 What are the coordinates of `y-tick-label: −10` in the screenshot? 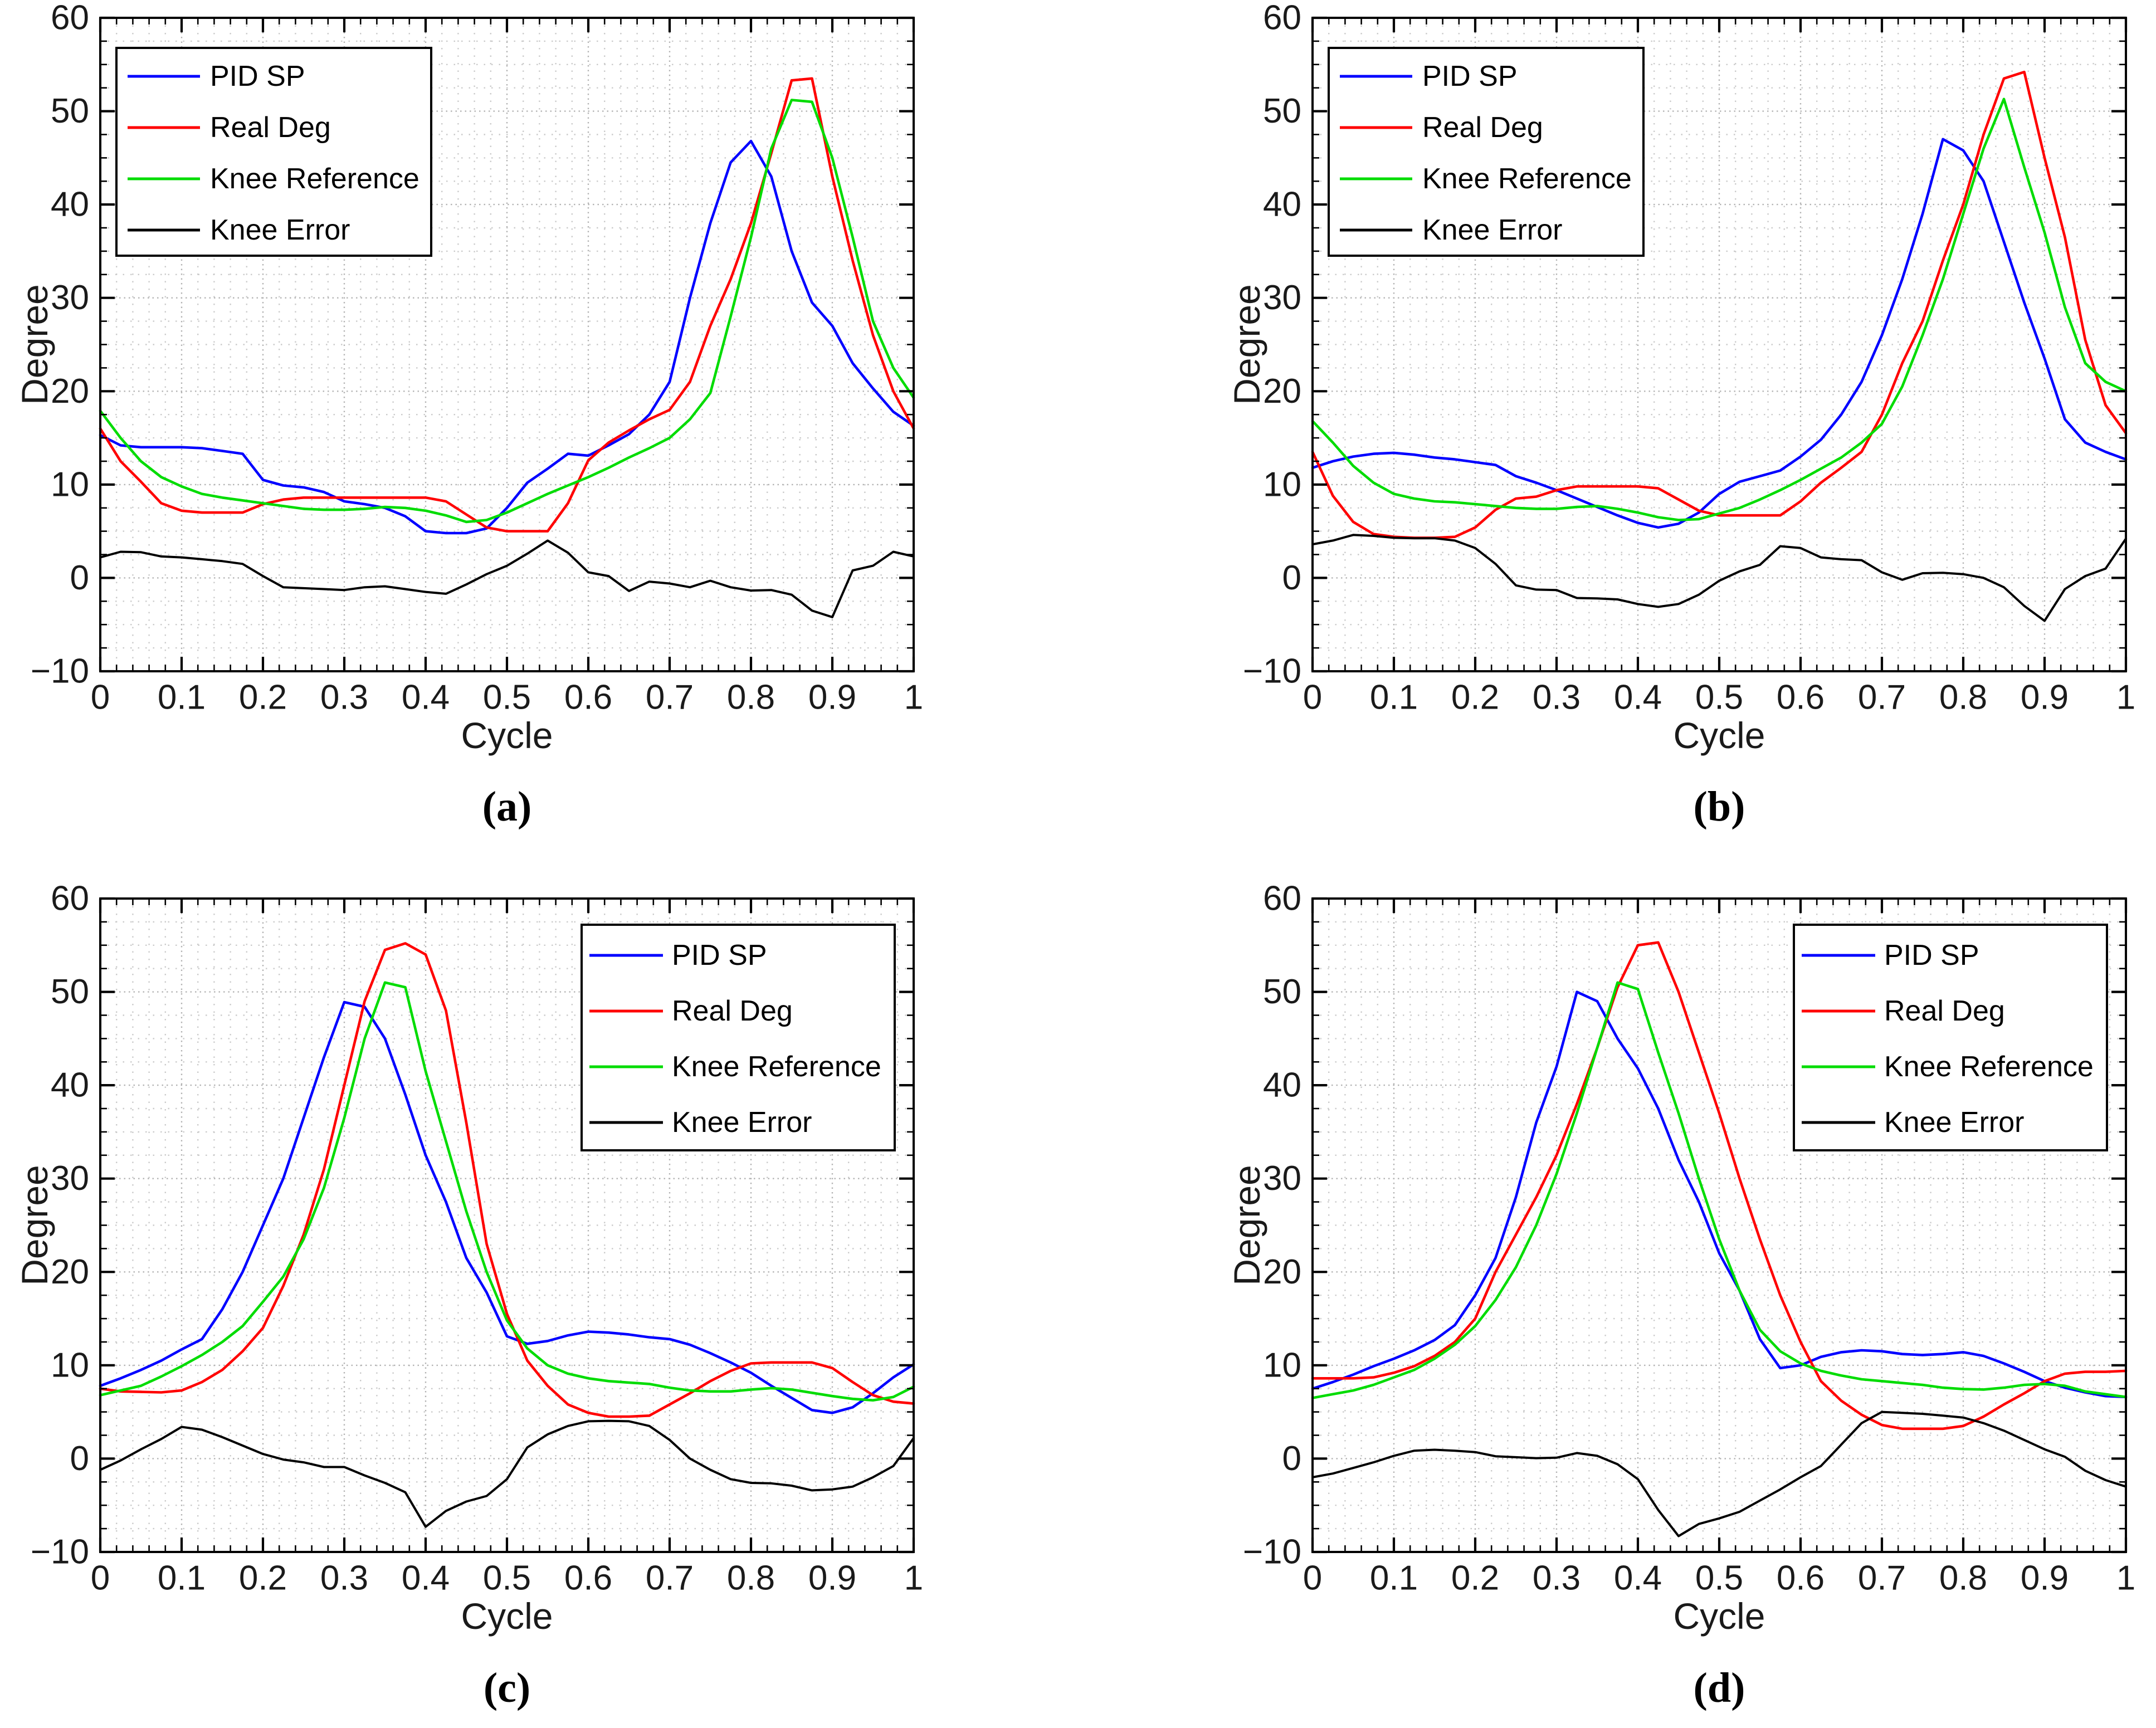 It's located at (60, 671).